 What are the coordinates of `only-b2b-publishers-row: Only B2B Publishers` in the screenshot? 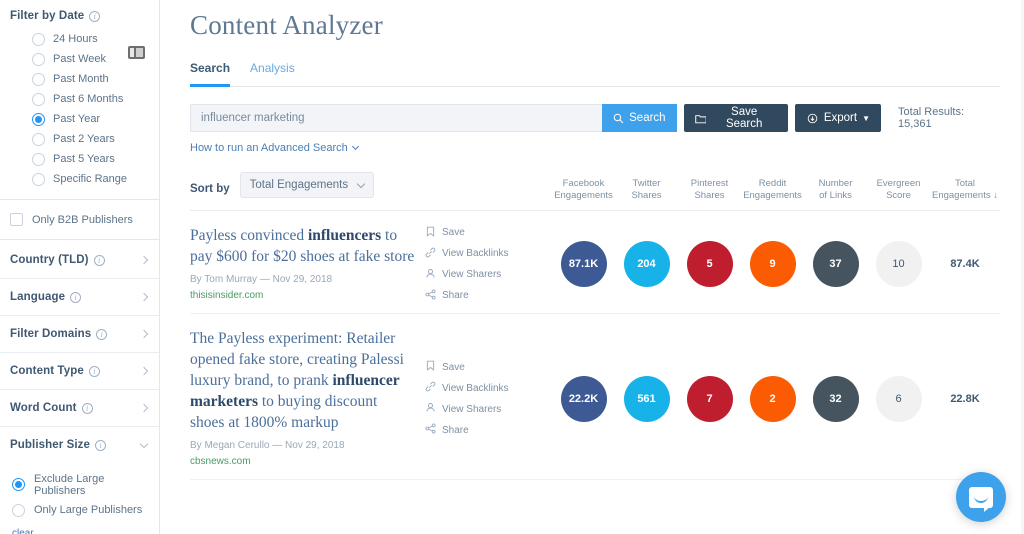 It's located at (79, 219).